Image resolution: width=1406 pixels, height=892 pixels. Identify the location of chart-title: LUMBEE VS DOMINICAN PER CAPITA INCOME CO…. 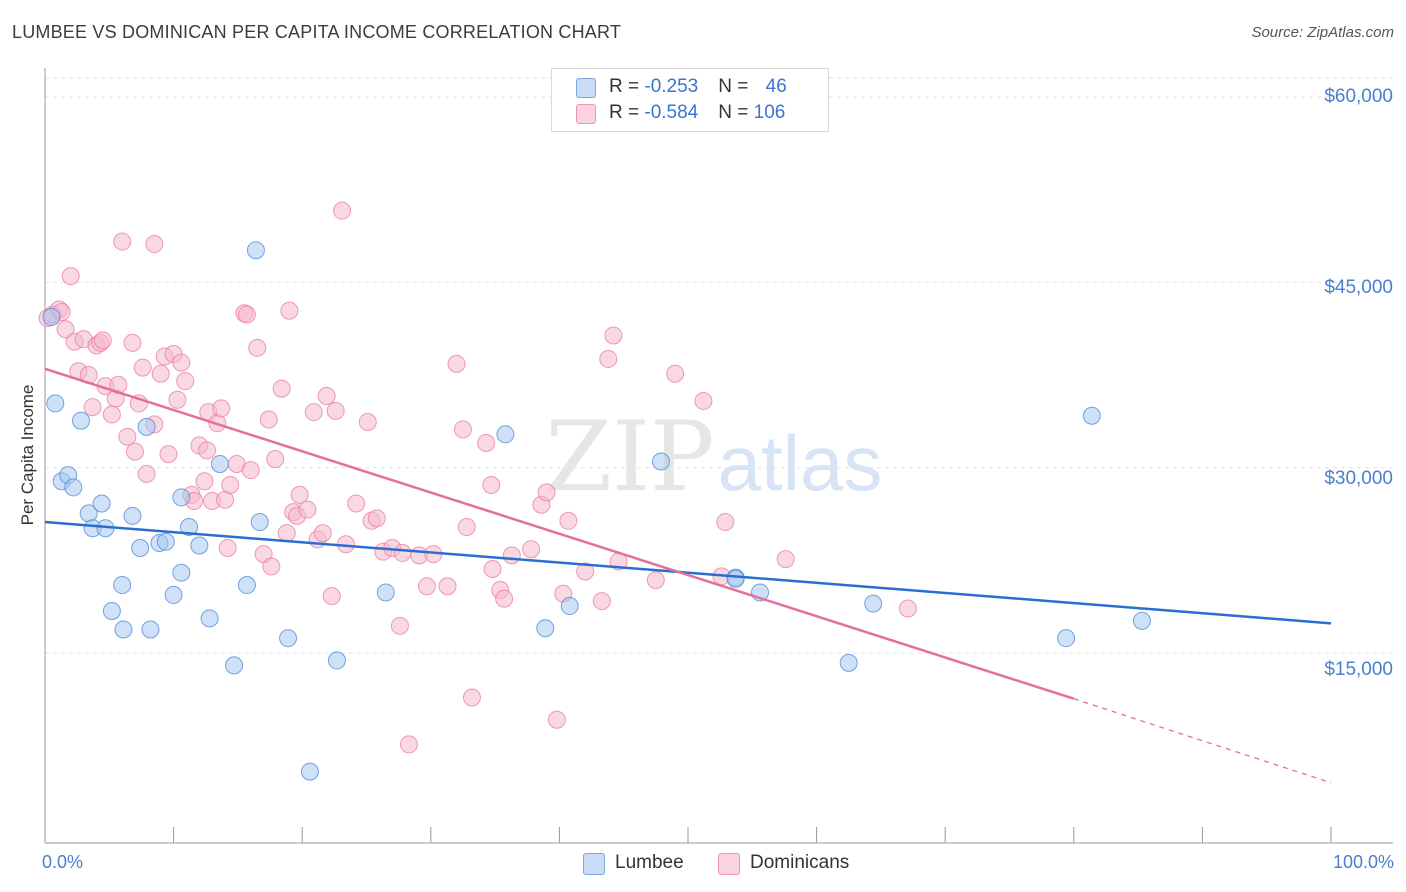
(317, 32).